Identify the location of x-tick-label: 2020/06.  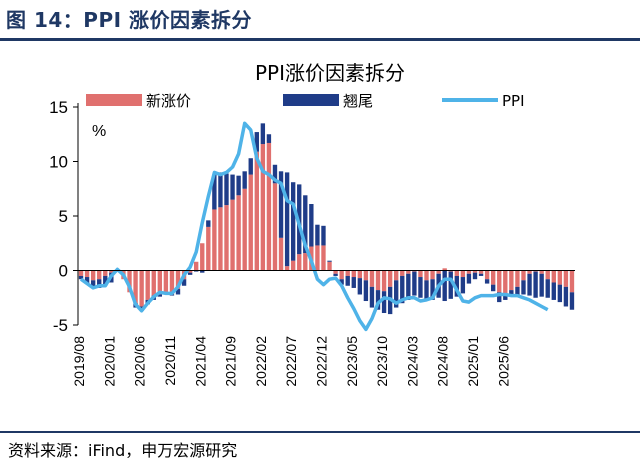
(140, 361).